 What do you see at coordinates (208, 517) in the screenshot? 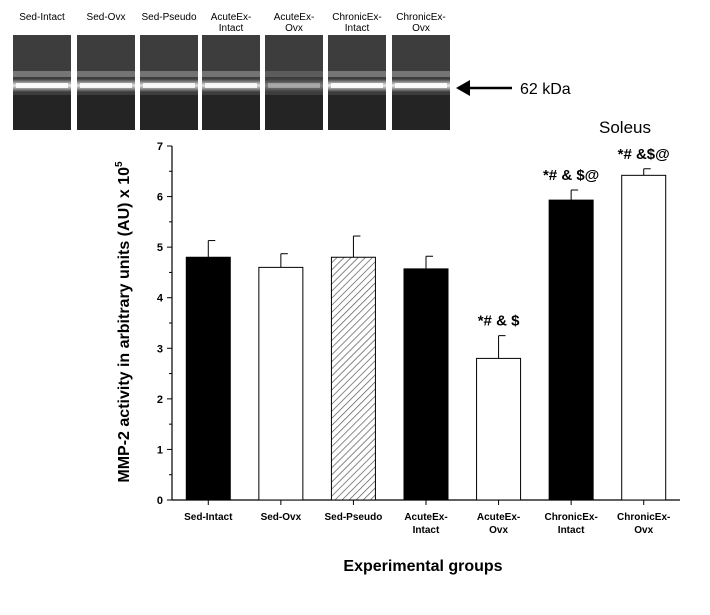
I see `x-tick-label: Sed-Intact` at bounding box center [208, 517].